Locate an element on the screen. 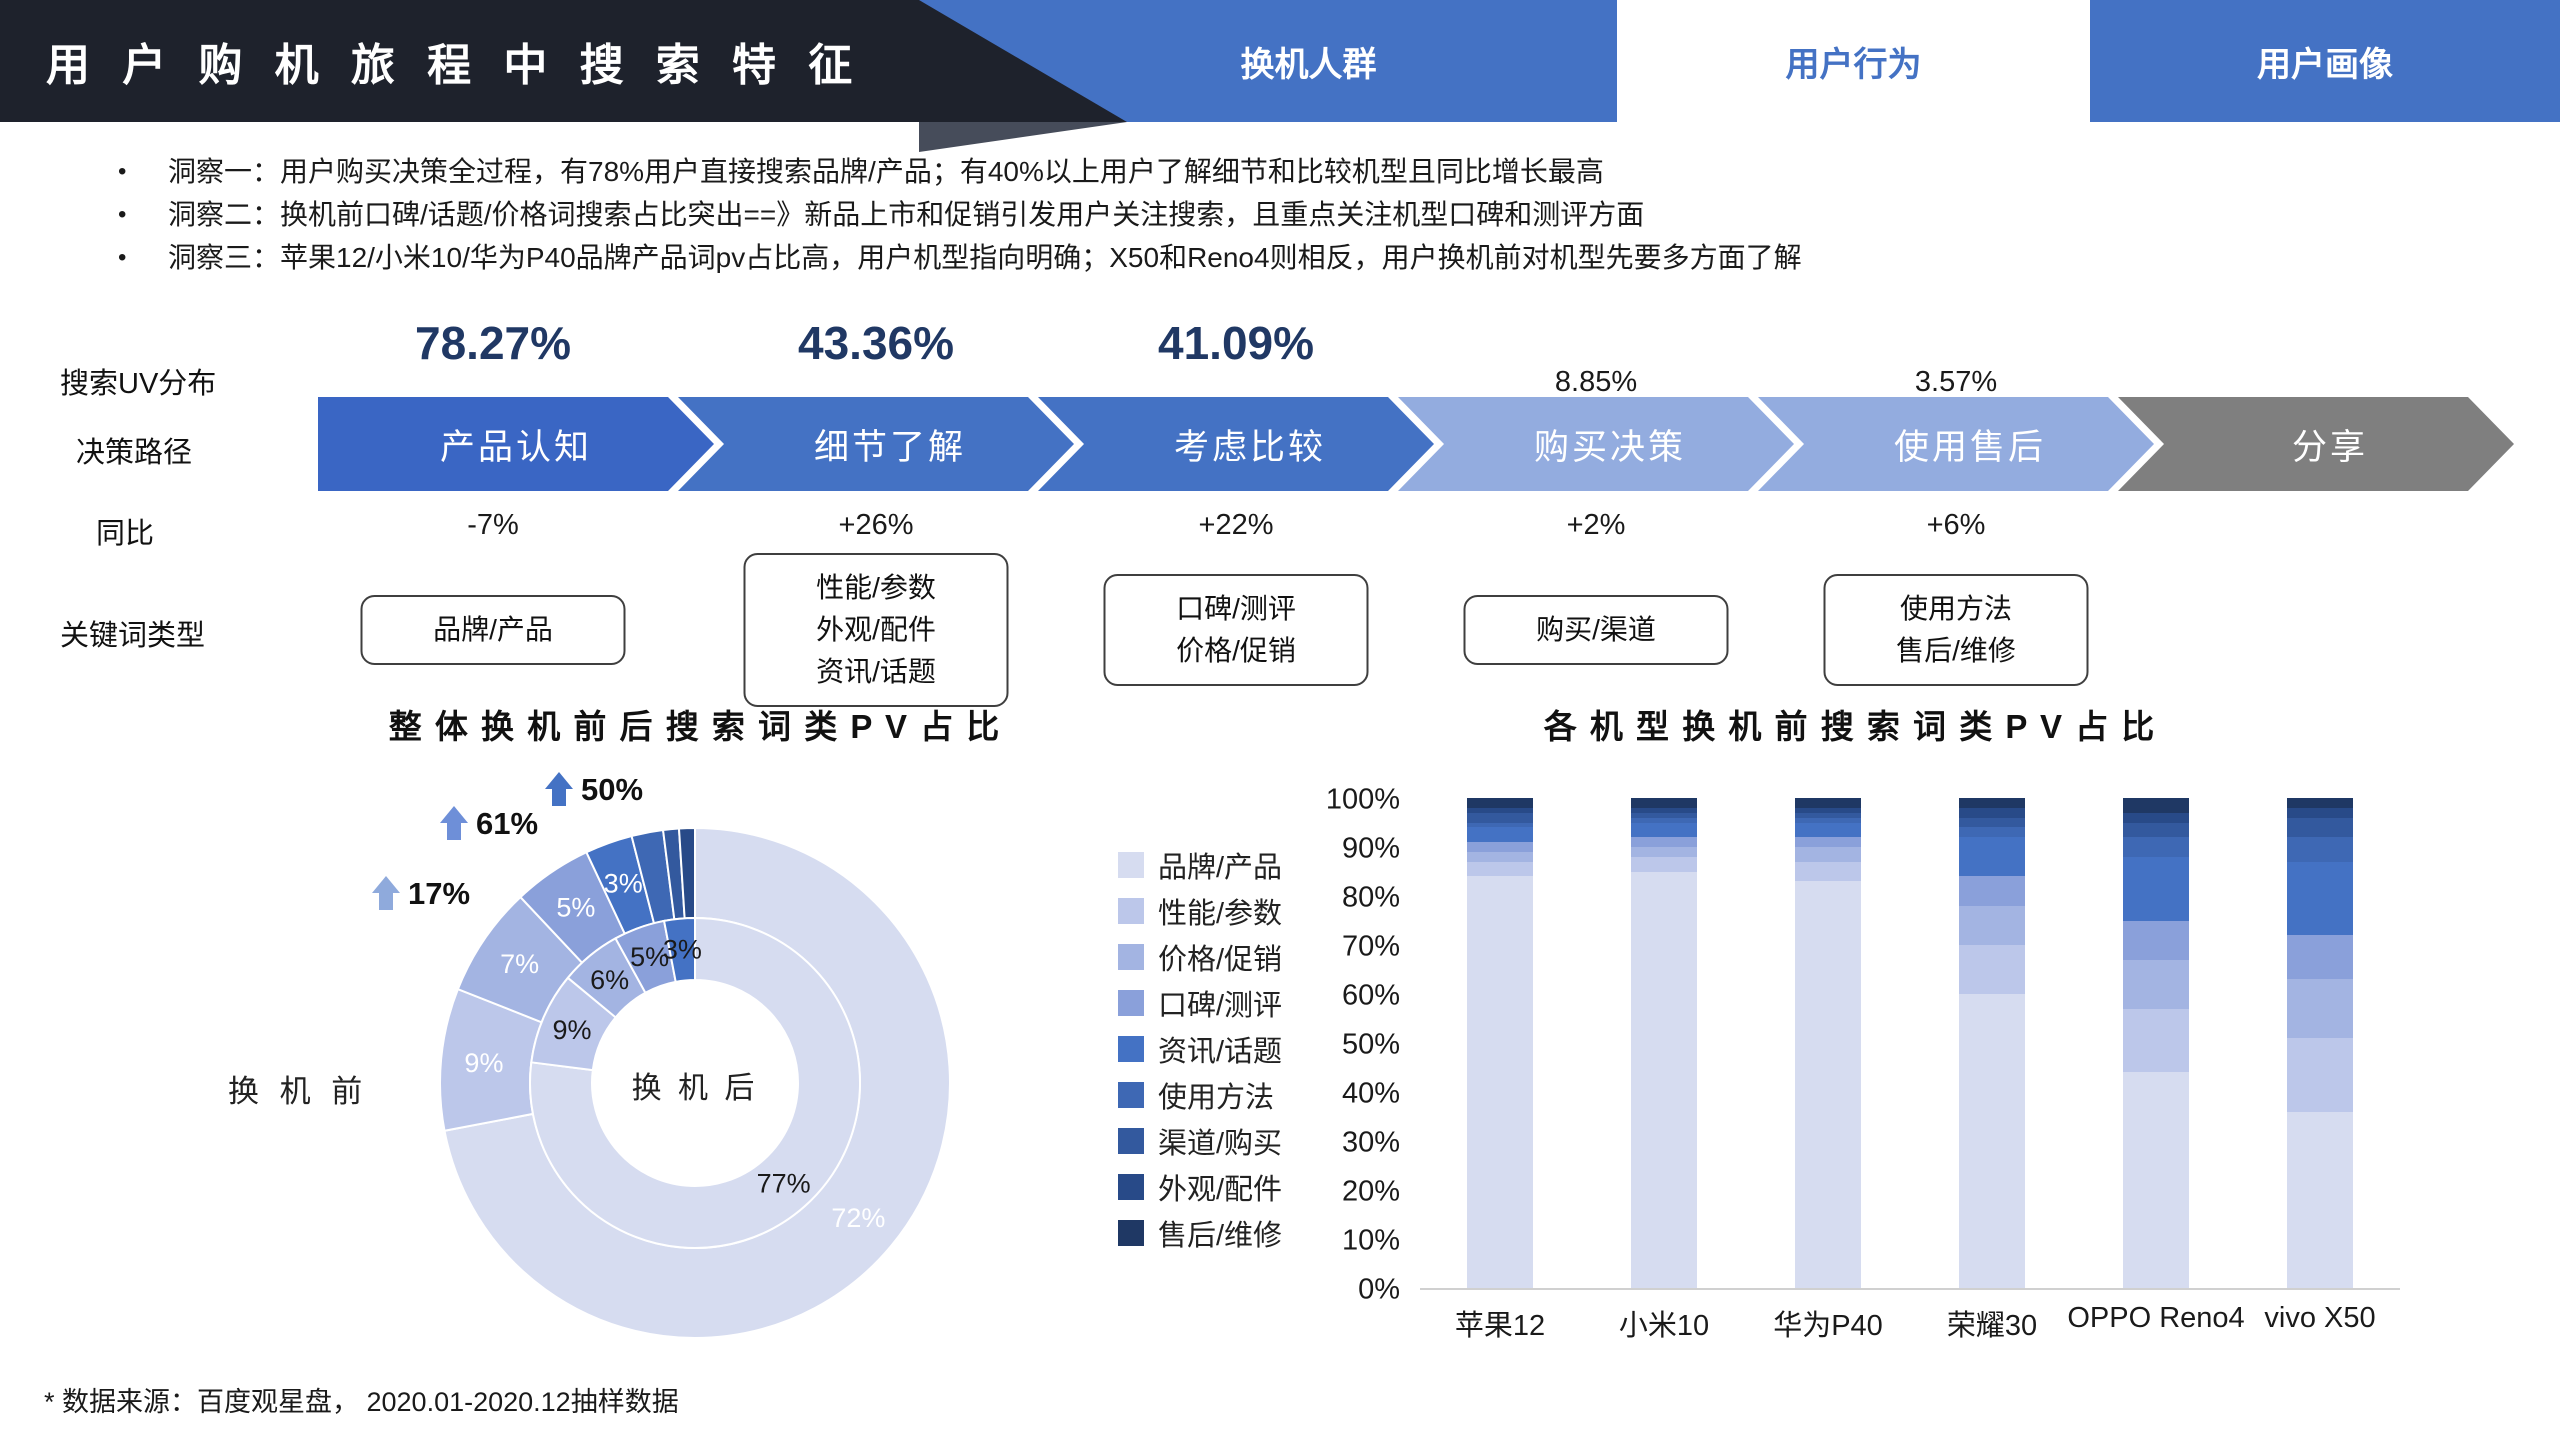 The height and width of the screenshot is (1440, 2560). legend-label: 售后/维修 is located at coordinates (1220, 1236).